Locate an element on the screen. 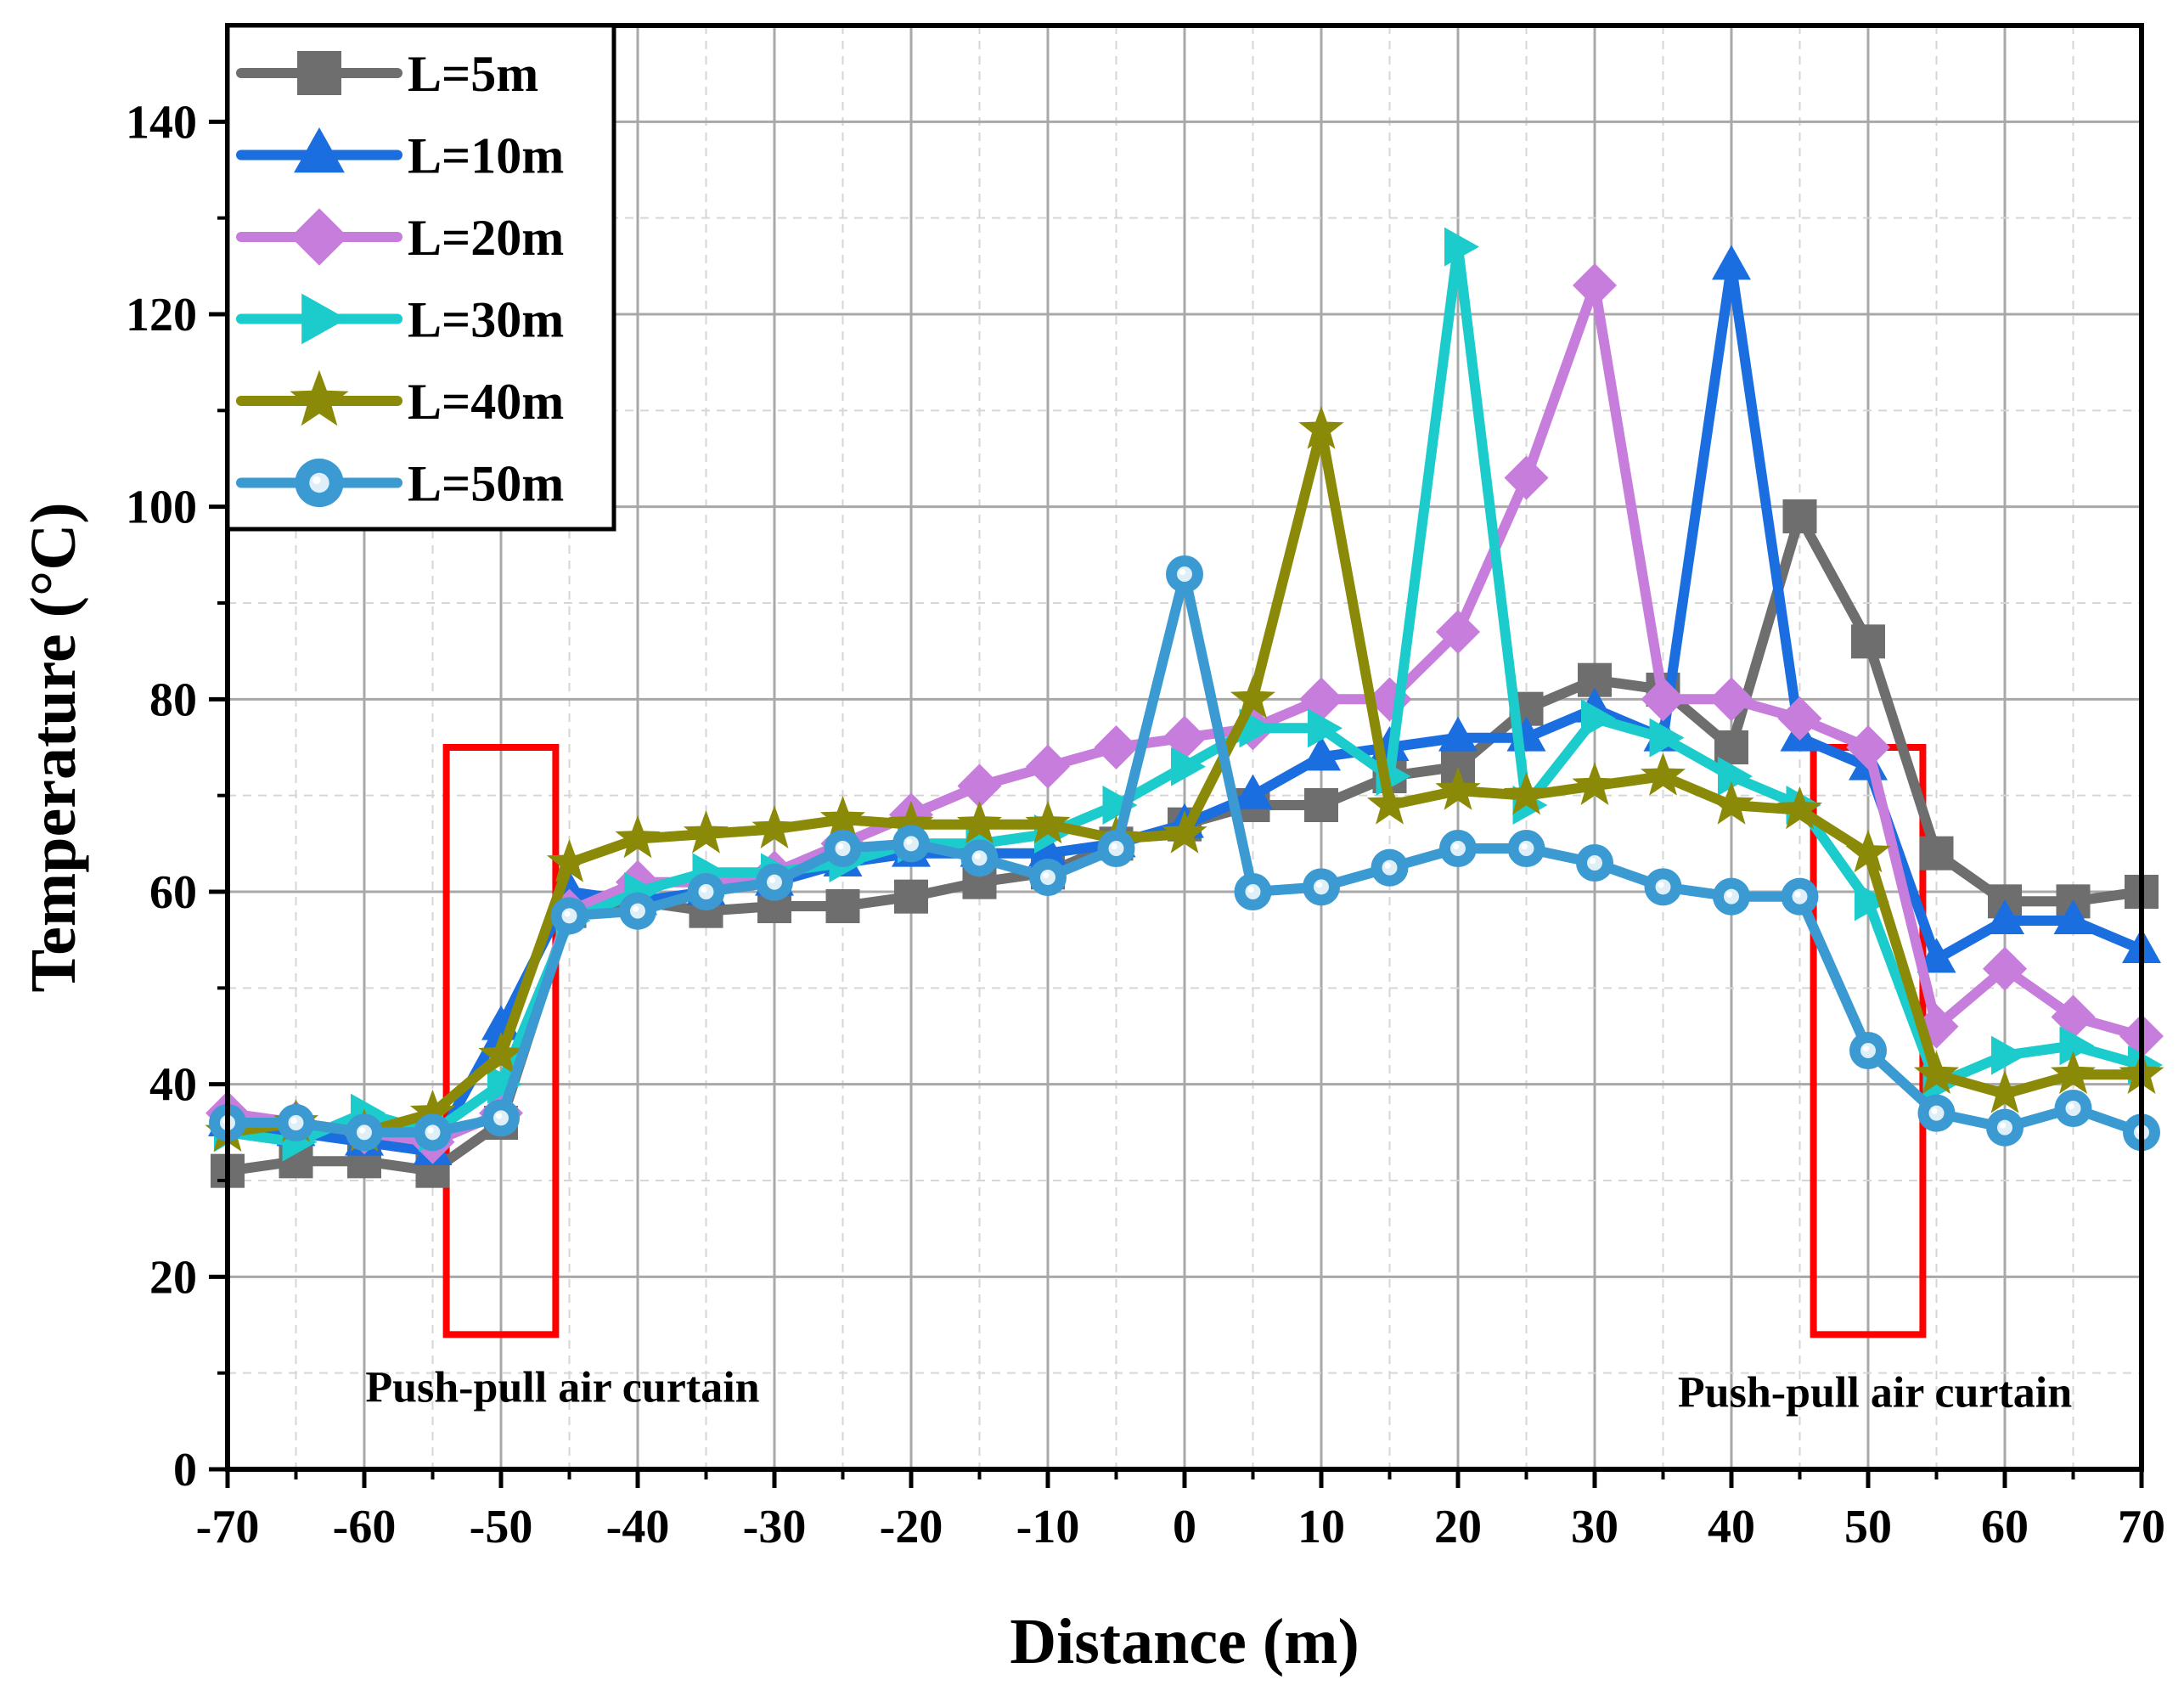  x-tick-label: 40 is located at coordinates (1731, 1527).